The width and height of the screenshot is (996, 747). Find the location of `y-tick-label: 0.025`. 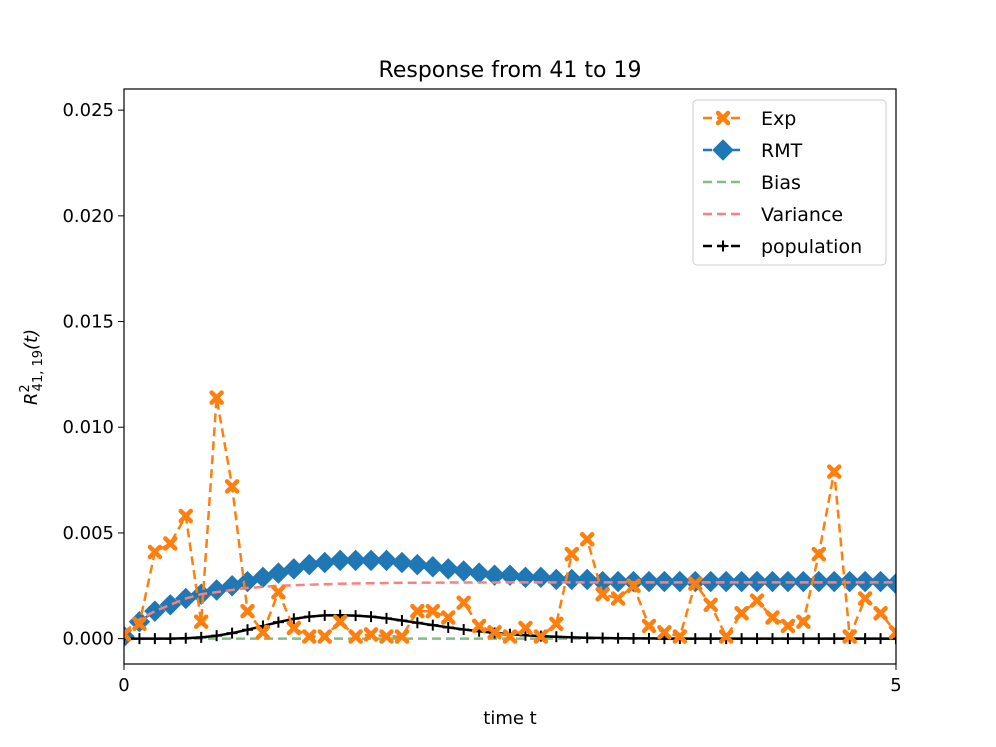

y-tick-label: 0.025 is located at coordinates (88, 110).